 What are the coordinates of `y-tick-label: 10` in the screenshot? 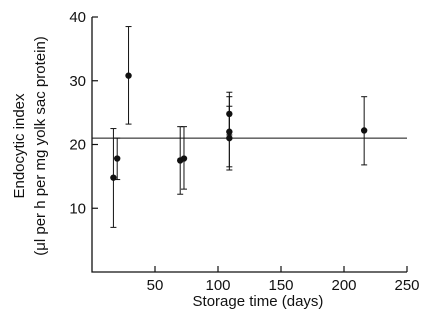 It's located at (77, 208).